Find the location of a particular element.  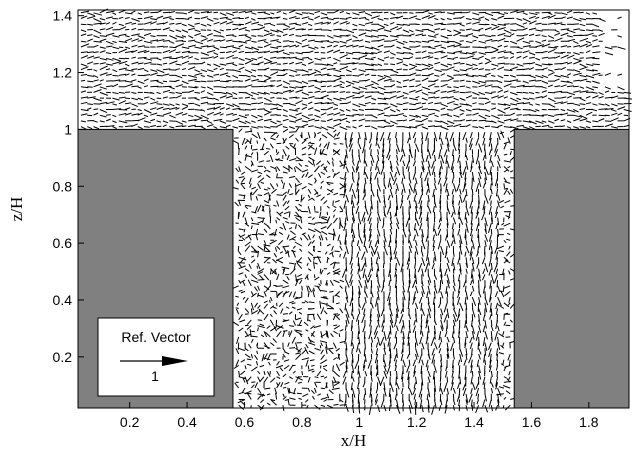

y-tick-label: 1.2 is located at coordinates (63, 73).